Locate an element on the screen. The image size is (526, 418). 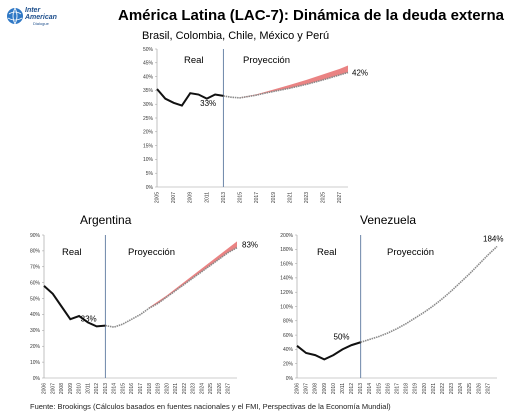
lac5-y-tick-label: 25% is located at coordinates (148, 119).